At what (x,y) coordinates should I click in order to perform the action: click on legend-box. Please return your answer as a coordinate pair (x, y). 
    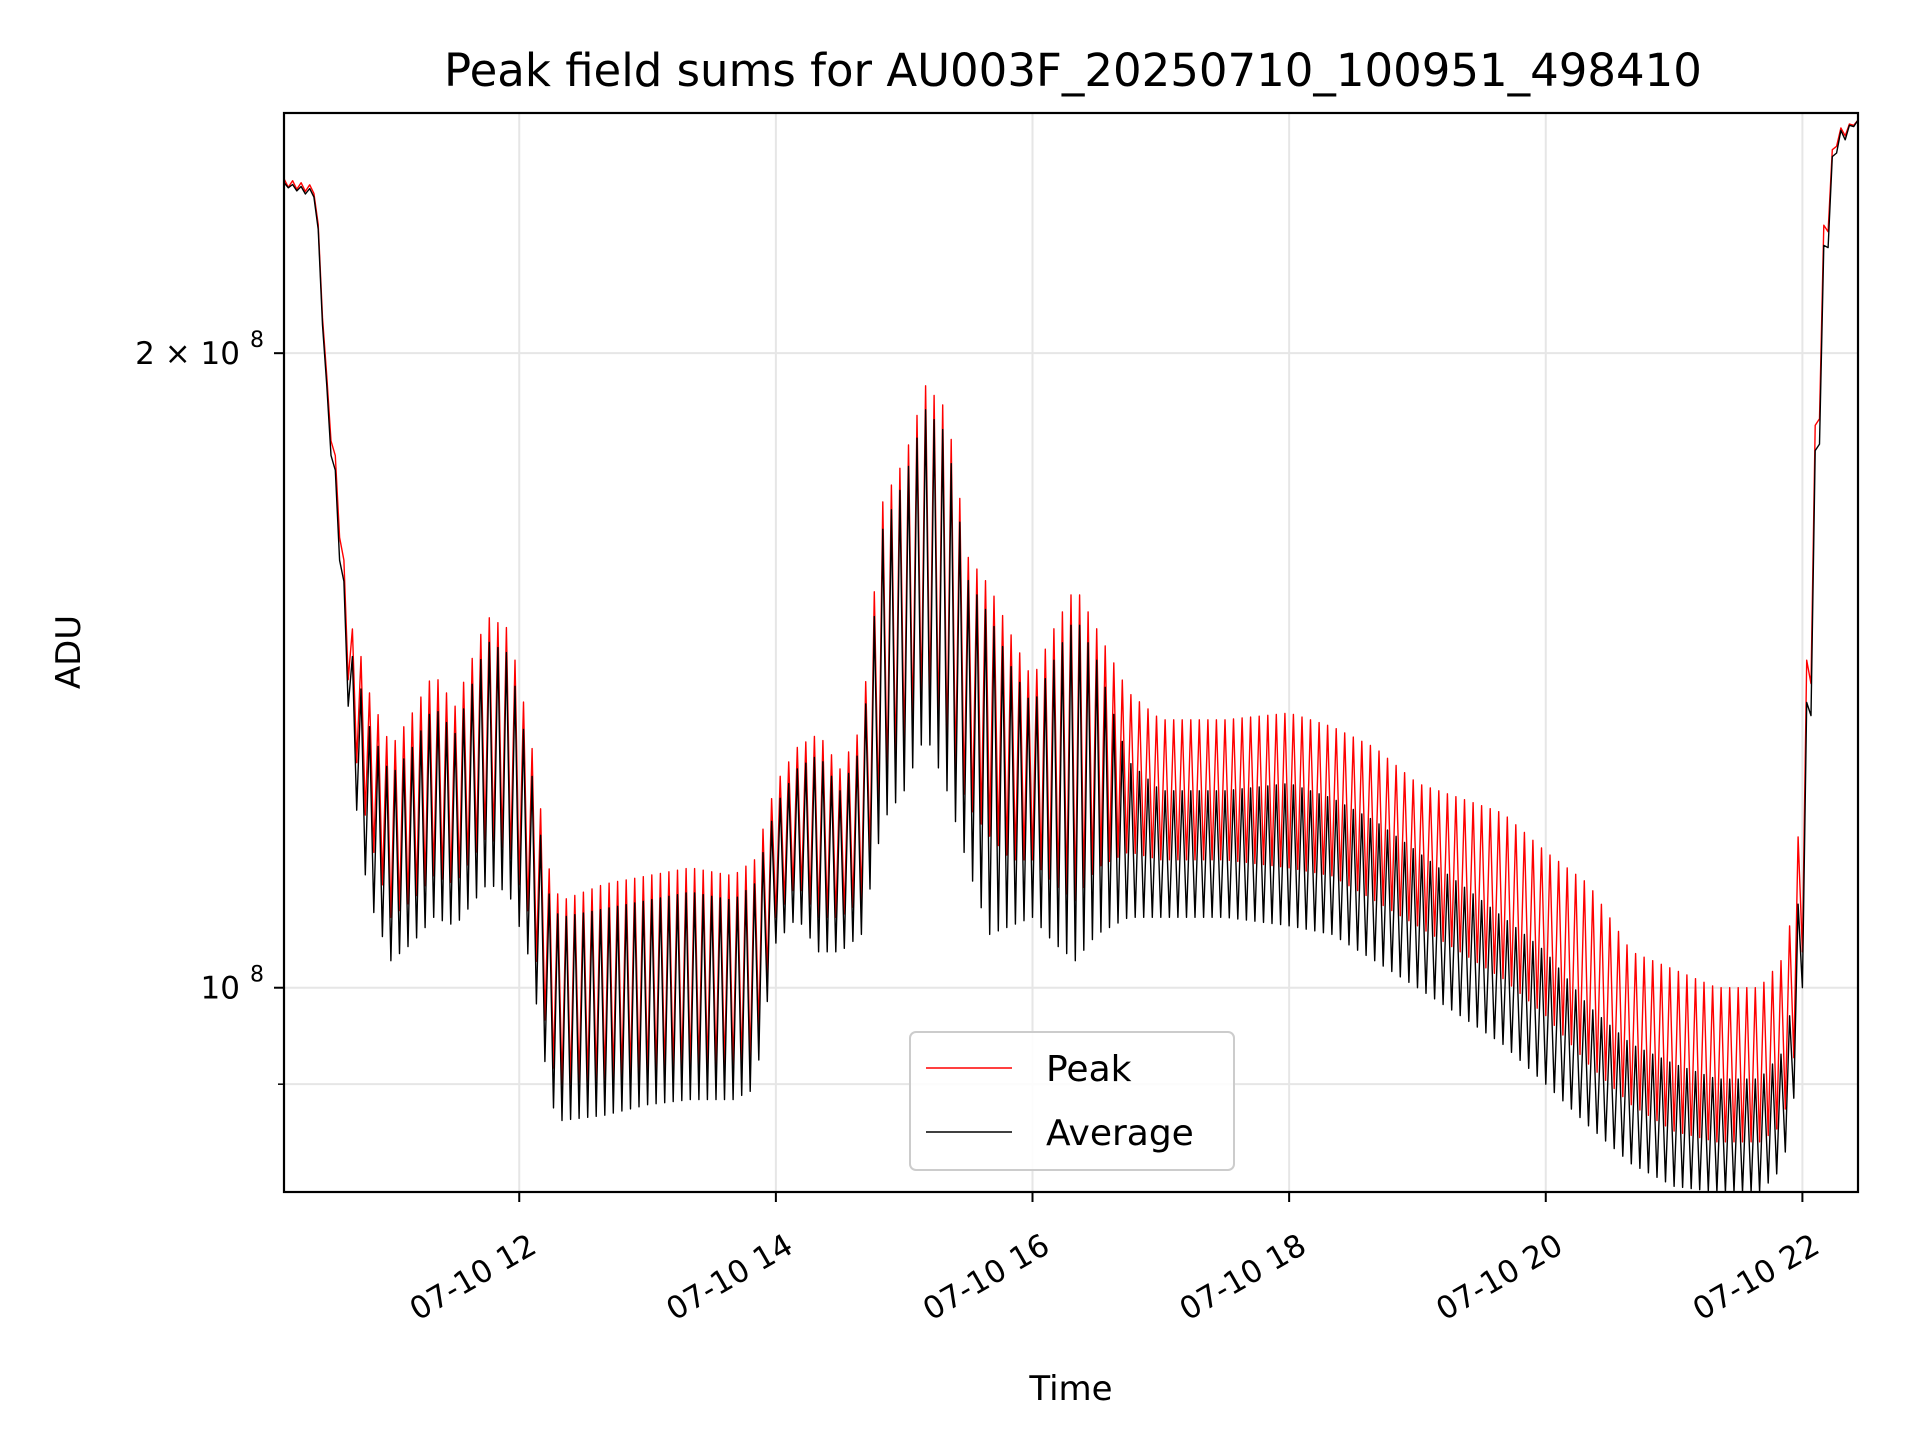
    Looking at the image, I should click on (1072, 1101).